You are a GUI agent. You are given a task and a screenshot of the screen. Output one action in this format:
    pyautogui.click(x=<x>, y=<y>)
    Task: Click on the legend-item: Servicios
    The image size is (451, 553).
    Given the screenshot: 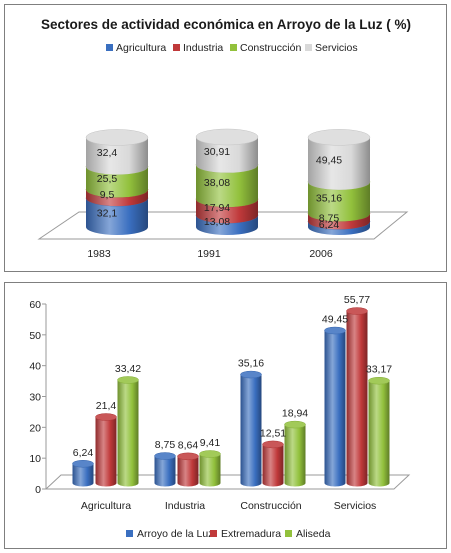 What is the action you would take?
    pyautogui.click(x=331, y=48)
    